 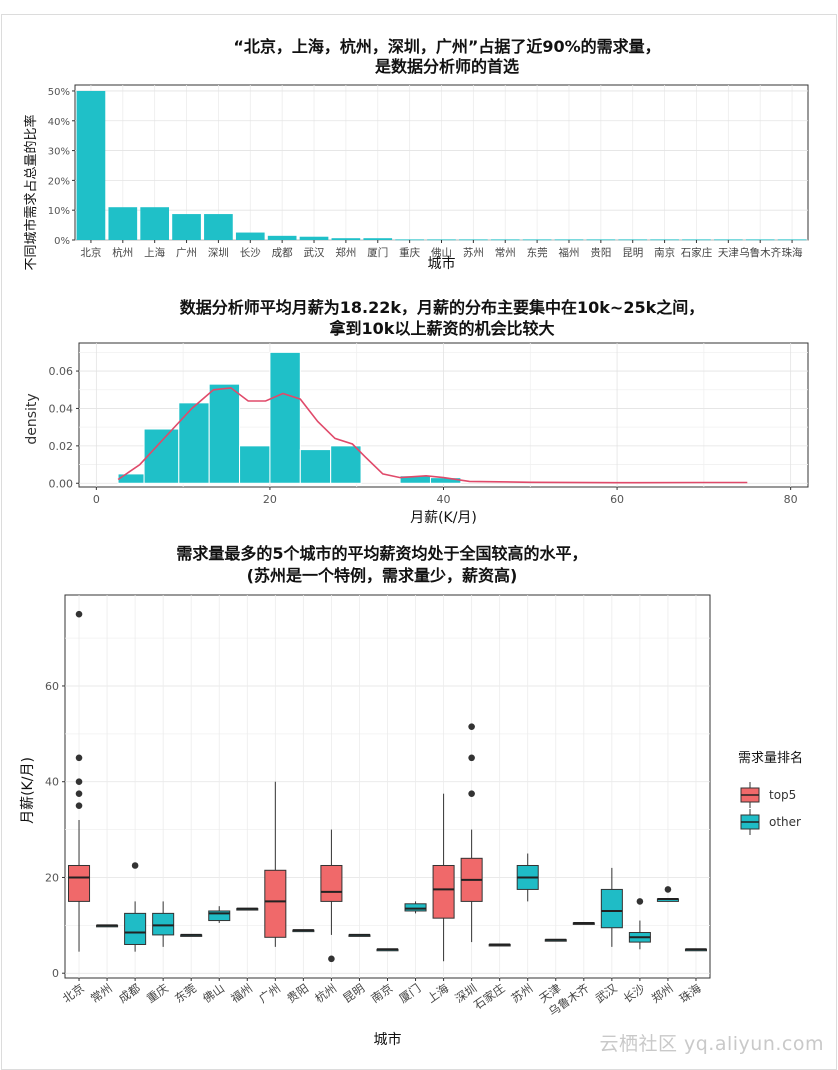 I want to click on bar-北京, so click(x=91, y=165).